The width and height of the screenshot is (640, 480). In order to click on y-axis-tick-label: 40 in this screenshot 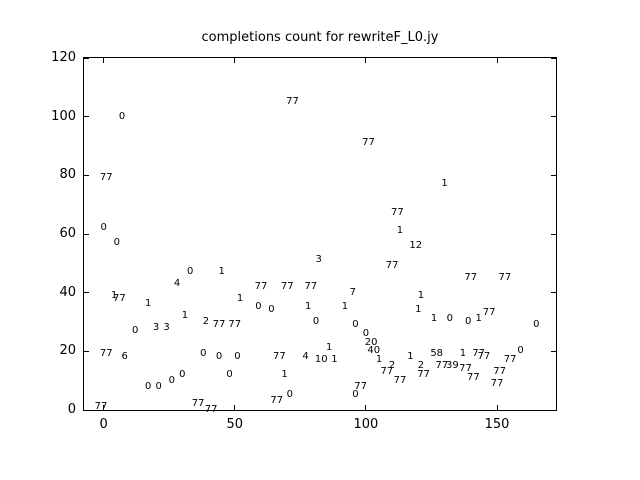, I will do `click(67, 292)`.